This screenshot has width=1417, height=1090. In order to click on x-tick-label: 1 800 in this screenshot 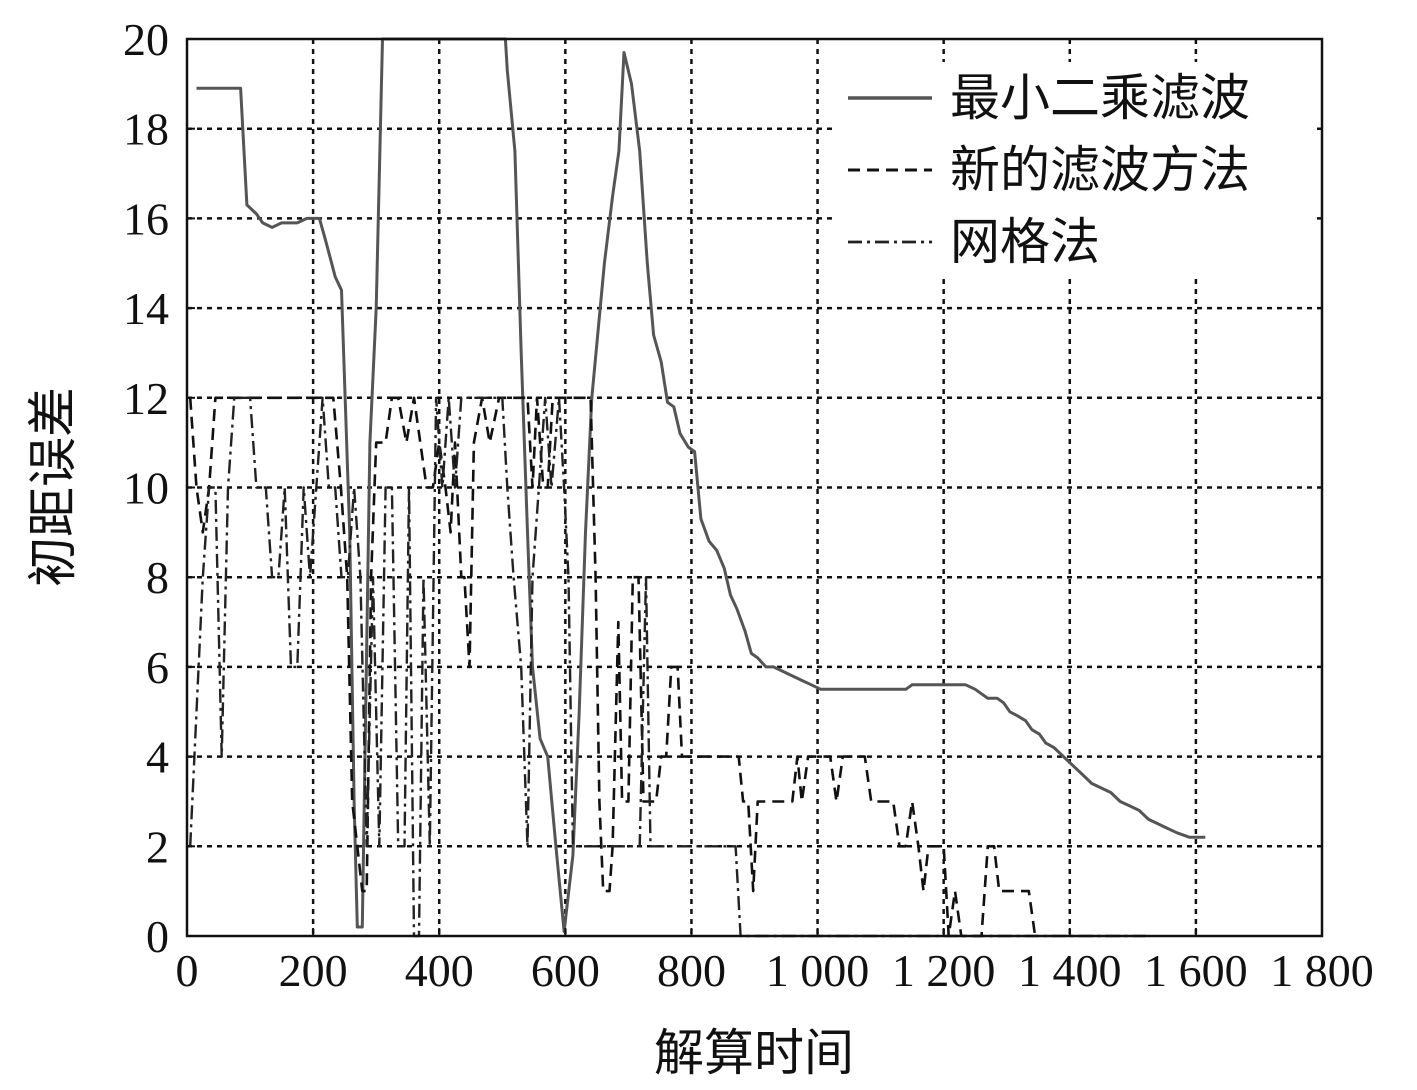, I will do `click(1322, 970)`.